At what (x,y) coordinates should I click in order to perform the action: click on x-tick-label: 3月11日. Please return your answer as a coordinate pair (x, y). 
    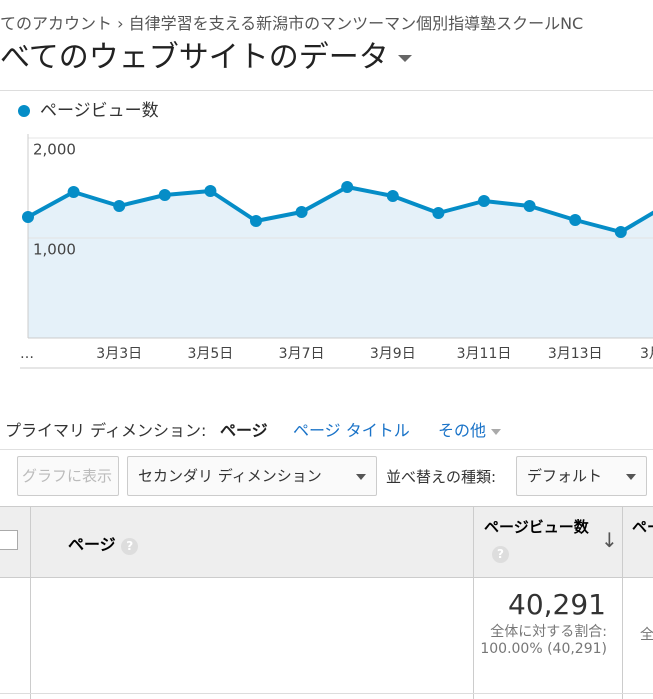
    Looking at the image, I should click on (484, 354).